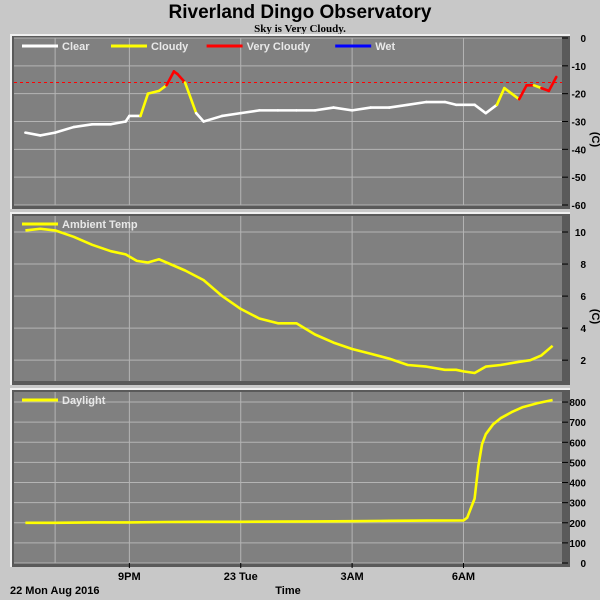 The width and height of the screenshot is (600, 600). I want to click on y-tick-label: -60, so click(579, 206).